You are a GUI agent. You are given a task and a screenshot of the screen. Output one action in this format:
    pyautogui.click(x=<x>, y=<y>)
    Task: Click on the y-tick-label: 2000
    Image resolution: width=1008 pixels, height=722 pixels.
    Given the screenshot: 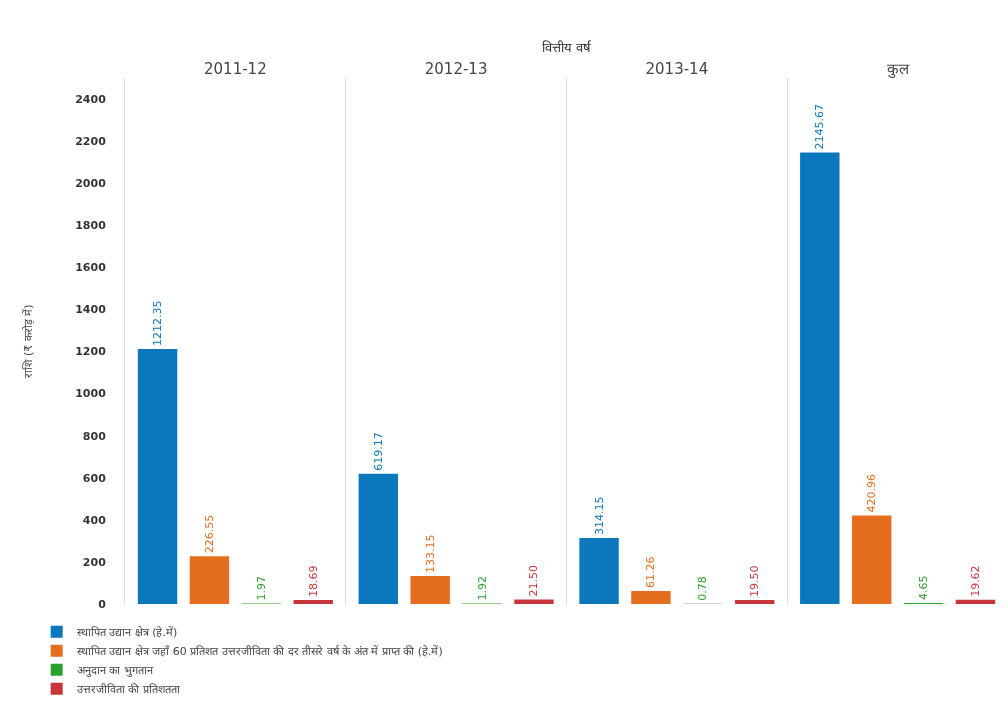 What is the action you would take?
    pyautogui.click(x=91, y=184)
    